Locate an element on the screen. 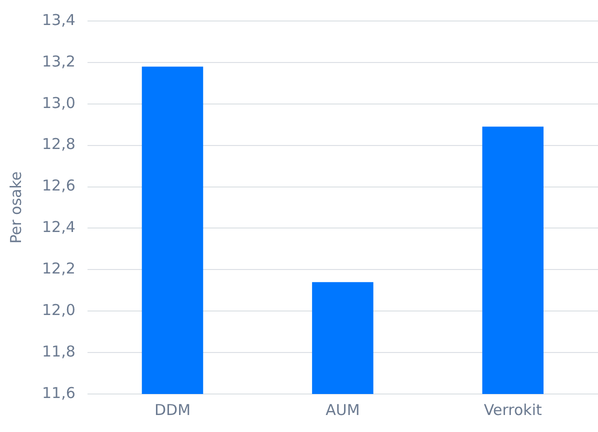 Image resolution: width=598 pixels, height=432 pixels. x-tick-label: DDM is located at coordinates (172, 409).